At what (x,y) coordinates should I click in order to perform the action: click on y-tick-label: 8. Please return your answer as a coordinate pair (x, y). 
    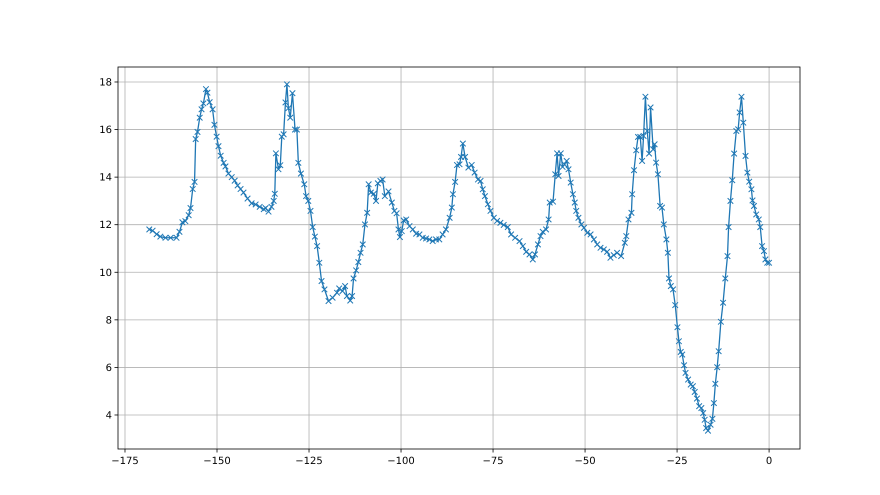
    Looking at the image, I should click on (109, 320).